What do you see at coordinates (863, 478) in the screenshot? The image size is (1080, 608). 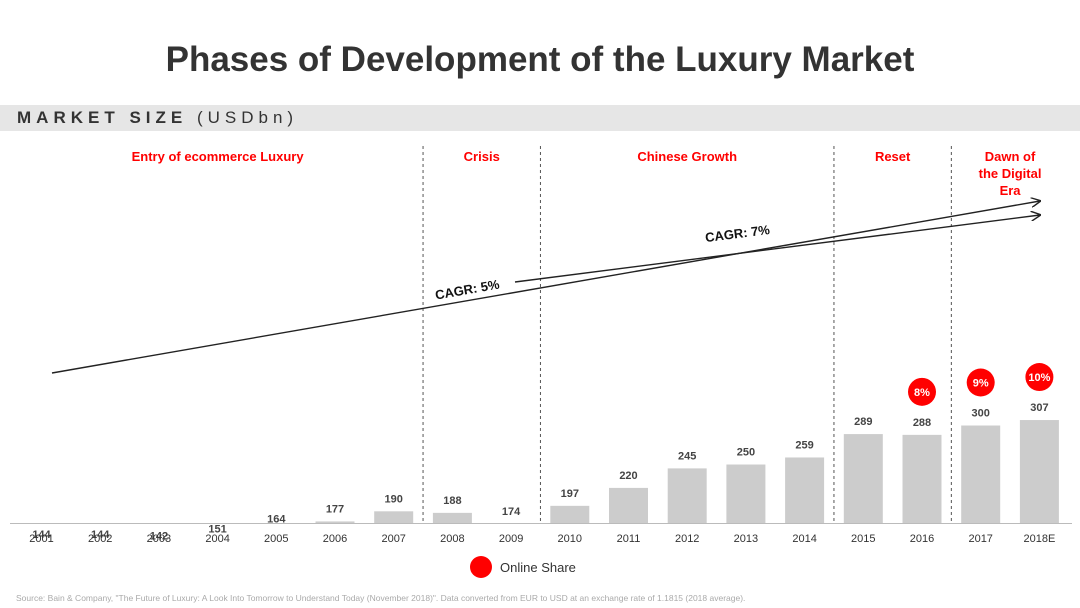 I see `bar-2015` at bounding box center [863, 478].